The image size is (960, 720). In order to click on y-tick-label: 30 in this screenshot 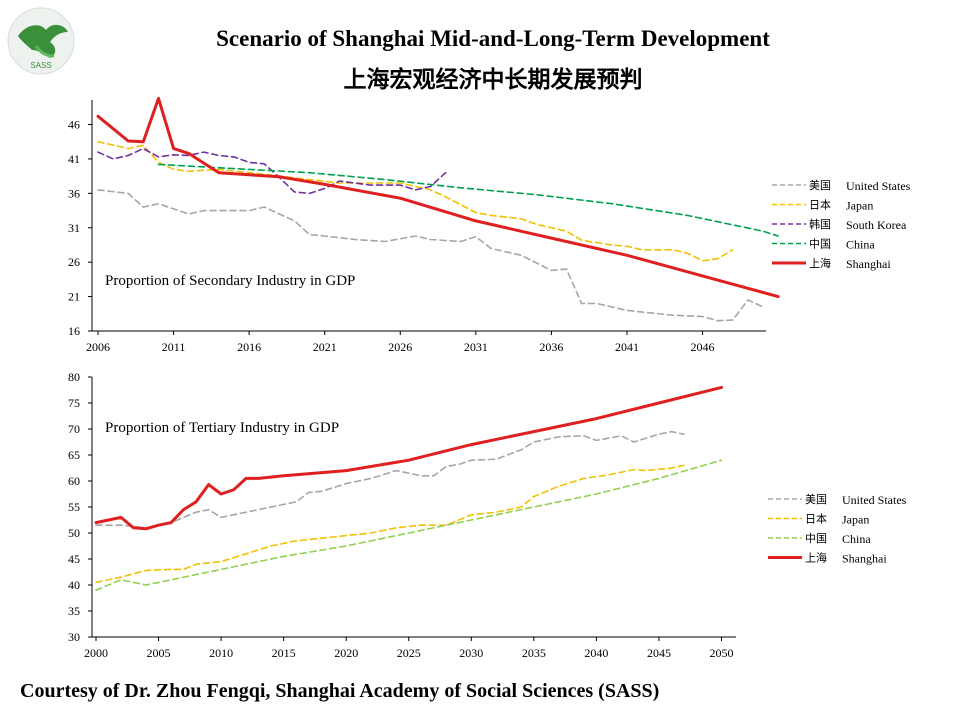, I will do `click(74, 637)`.